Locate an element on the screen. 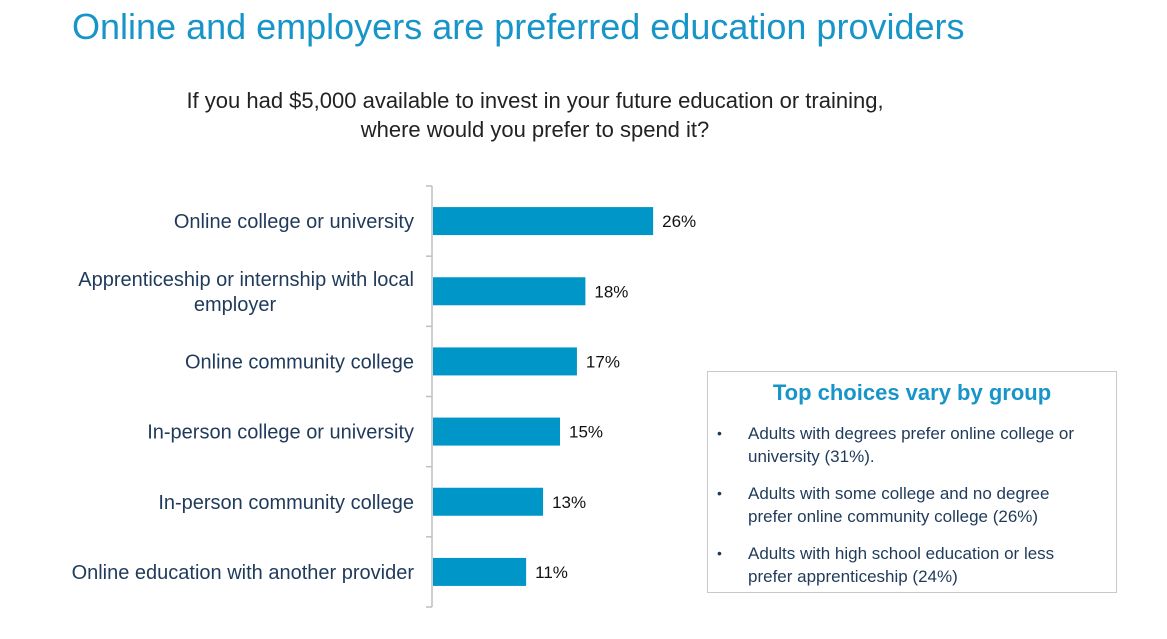 This screenshot has height=639, width=1167. bar-value-label: 26% is located at coordinates (679, 221).